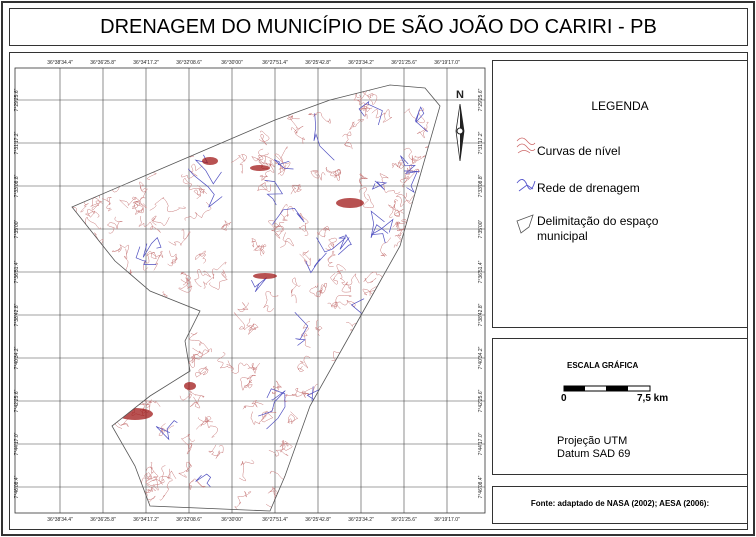 The height and width of the screenshot is (537, 756). What do you see at coordinates (318, 63) in the screenshot?
I see `longitude-label: 36°25'42.8"` at bounding box center [318, 63].